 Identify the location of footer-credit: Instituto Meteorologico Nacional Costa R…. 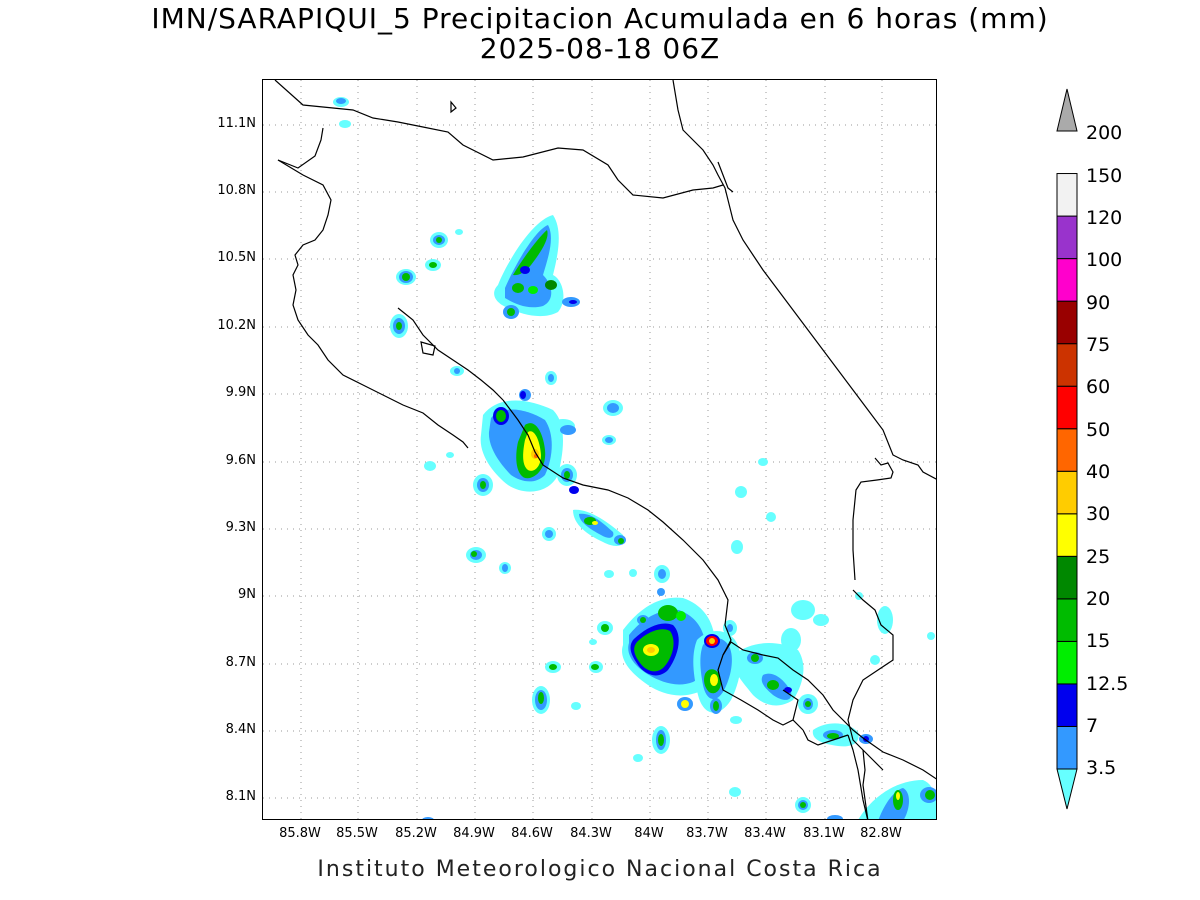
(600, 869).